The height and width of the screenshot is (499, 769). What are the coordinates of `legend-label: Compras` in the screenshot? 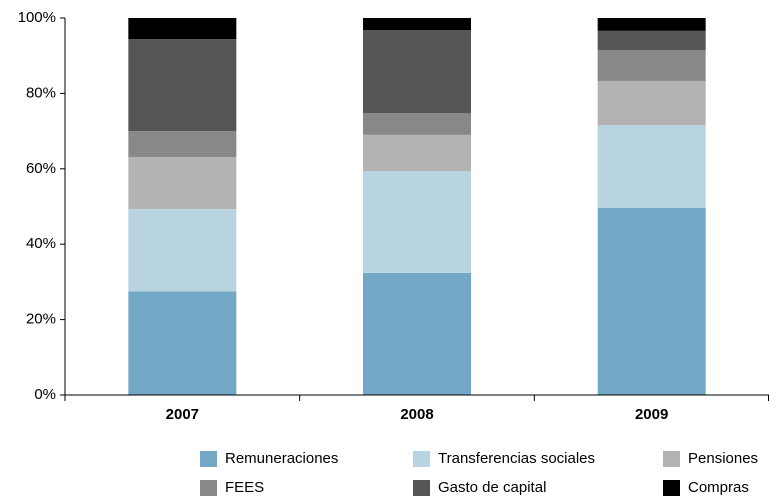 It's located at (718, 487).